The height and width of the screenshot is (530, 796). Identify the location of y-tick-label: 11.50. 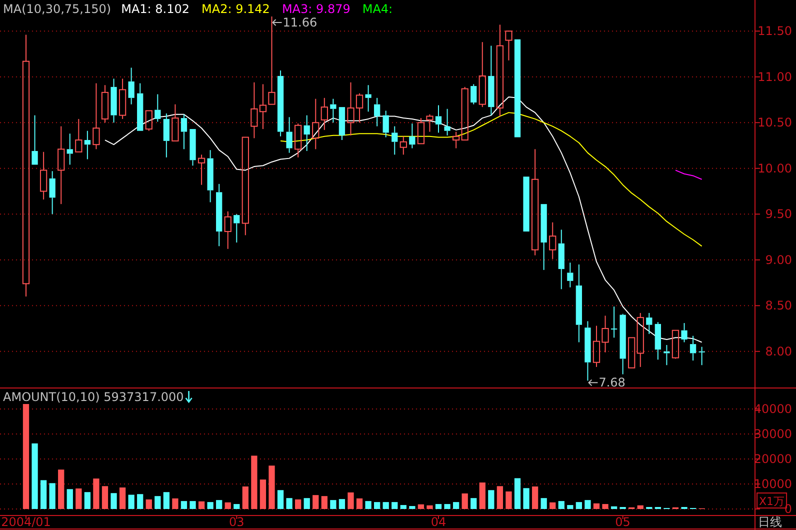
(775, 31).